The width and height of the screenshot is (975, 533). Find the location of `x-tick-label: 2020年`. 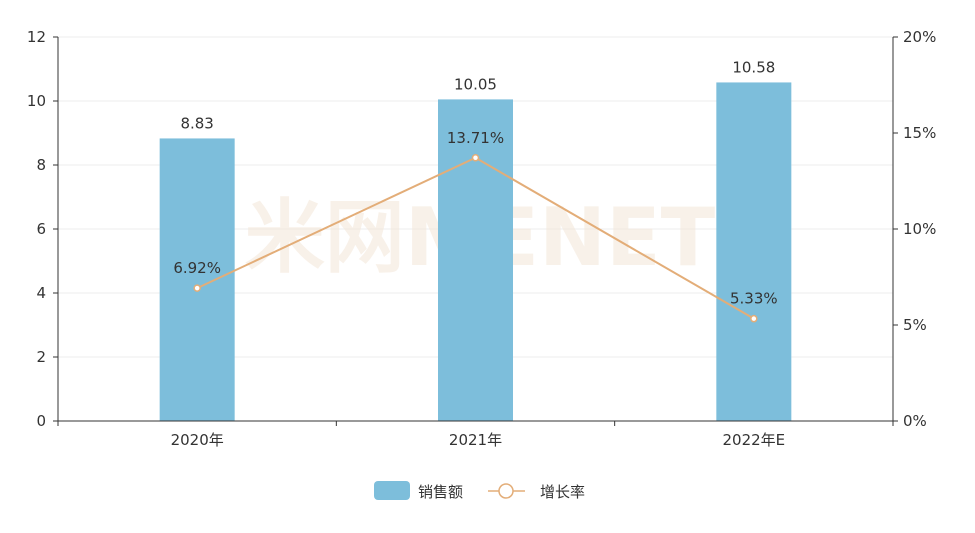

x-tick-label: 2020年 is located at coordinates (197, 440).